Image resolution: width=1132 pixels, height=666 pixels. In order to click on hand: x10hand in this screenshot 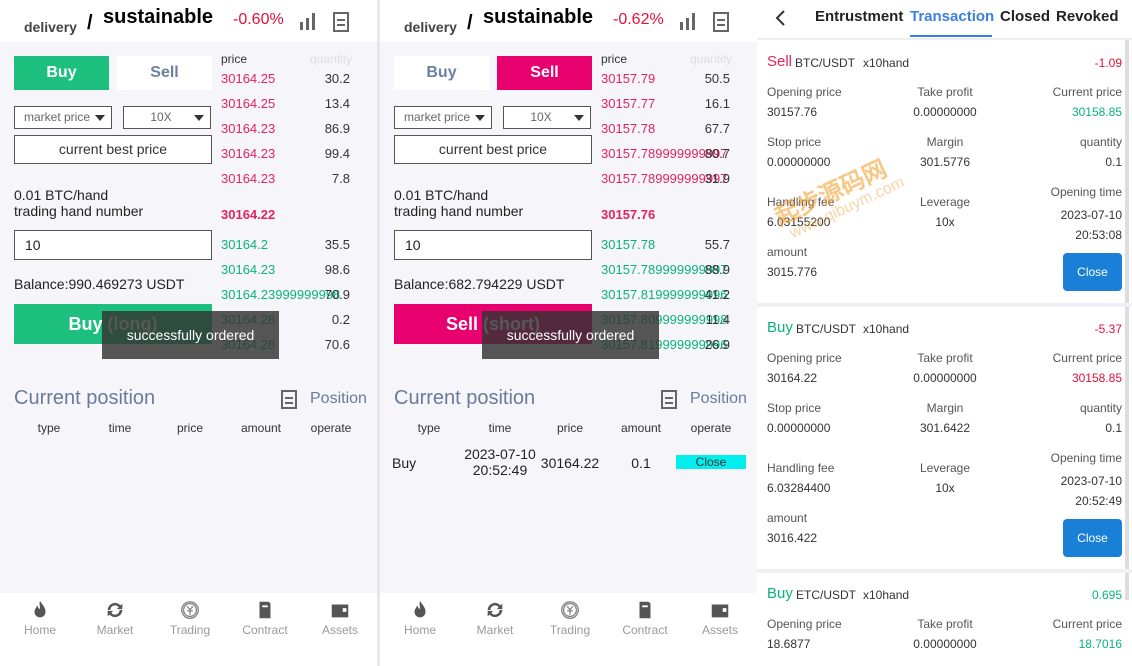, I will do `click(886, 329)`.